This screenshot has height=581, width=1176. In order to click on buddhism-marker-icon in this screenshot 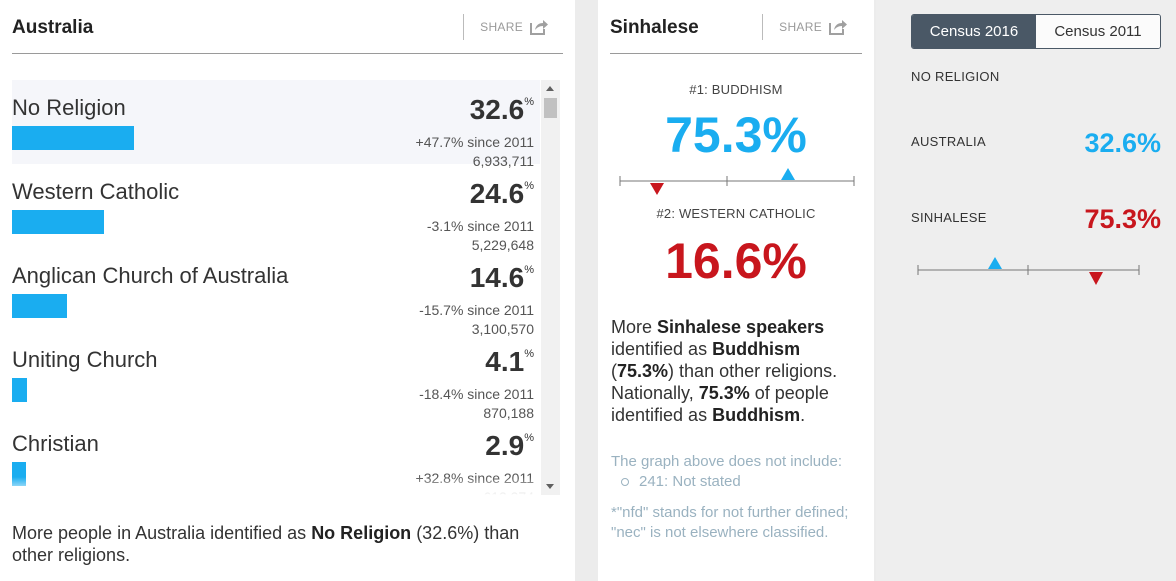, I will do `click(788, 174)`.